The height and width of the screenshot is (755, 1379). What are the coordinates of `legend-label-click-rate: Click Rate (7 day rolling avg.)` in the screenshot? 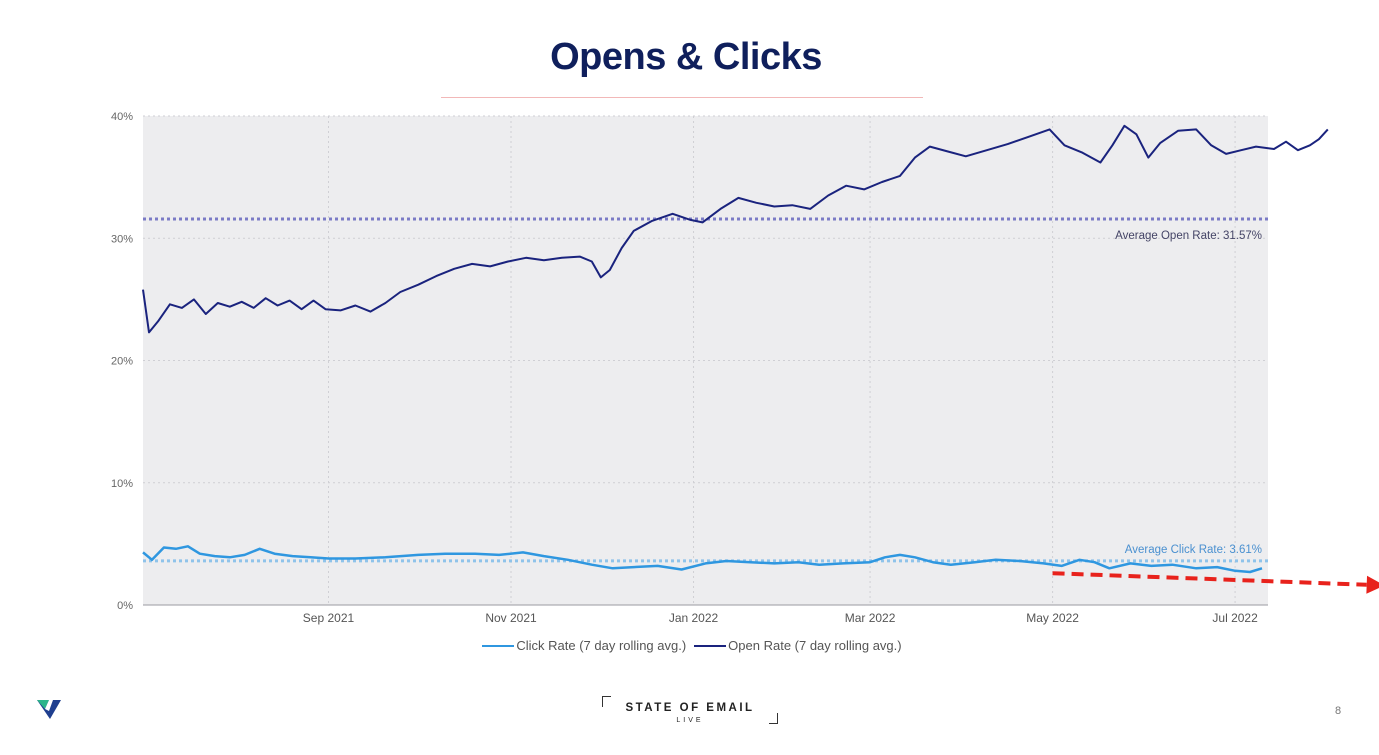 It's located at (601, 645).